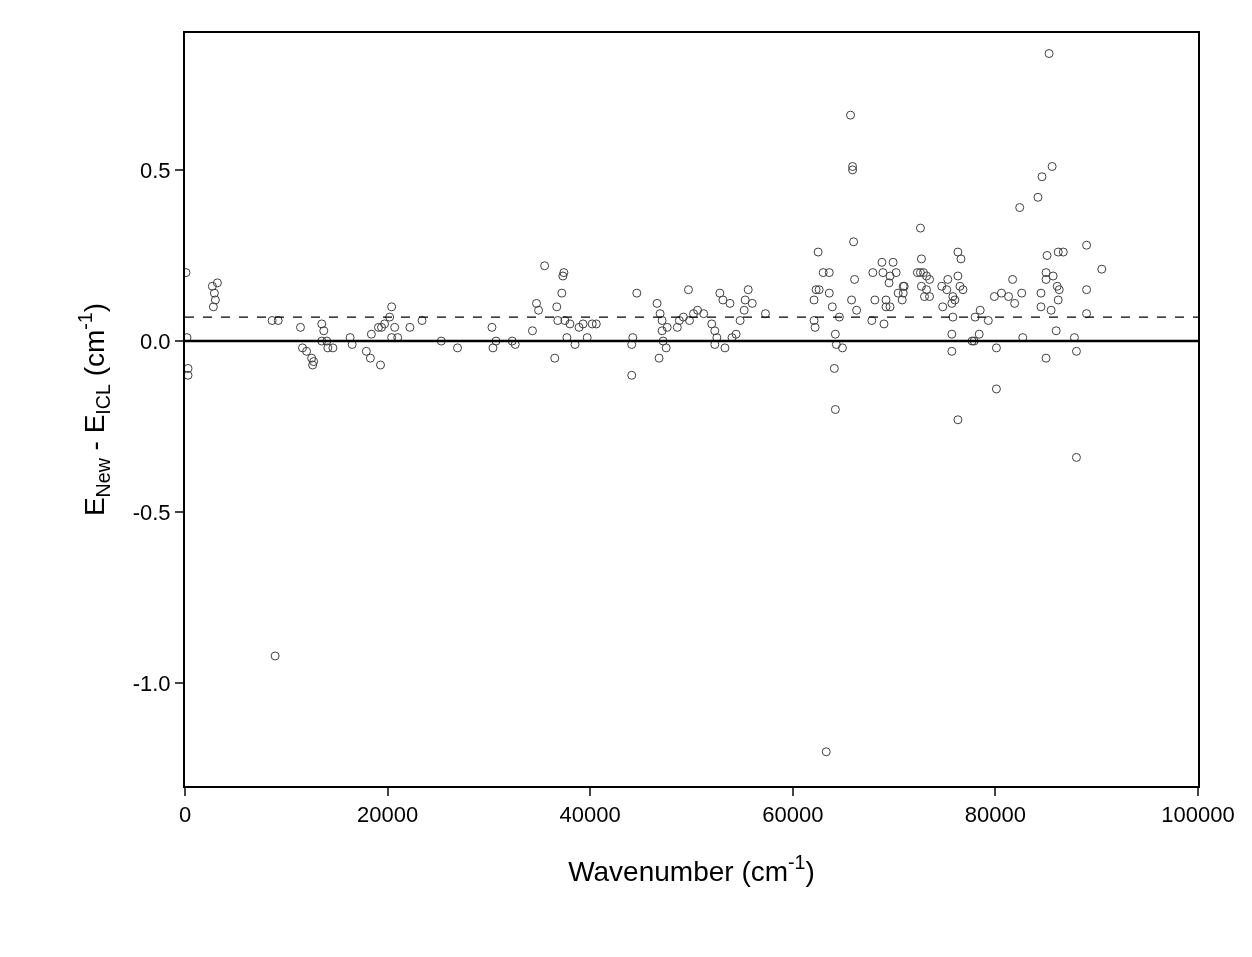 The image size is (1252, 957). I want to click on x-tick-label: 40000, so click(590, 815).